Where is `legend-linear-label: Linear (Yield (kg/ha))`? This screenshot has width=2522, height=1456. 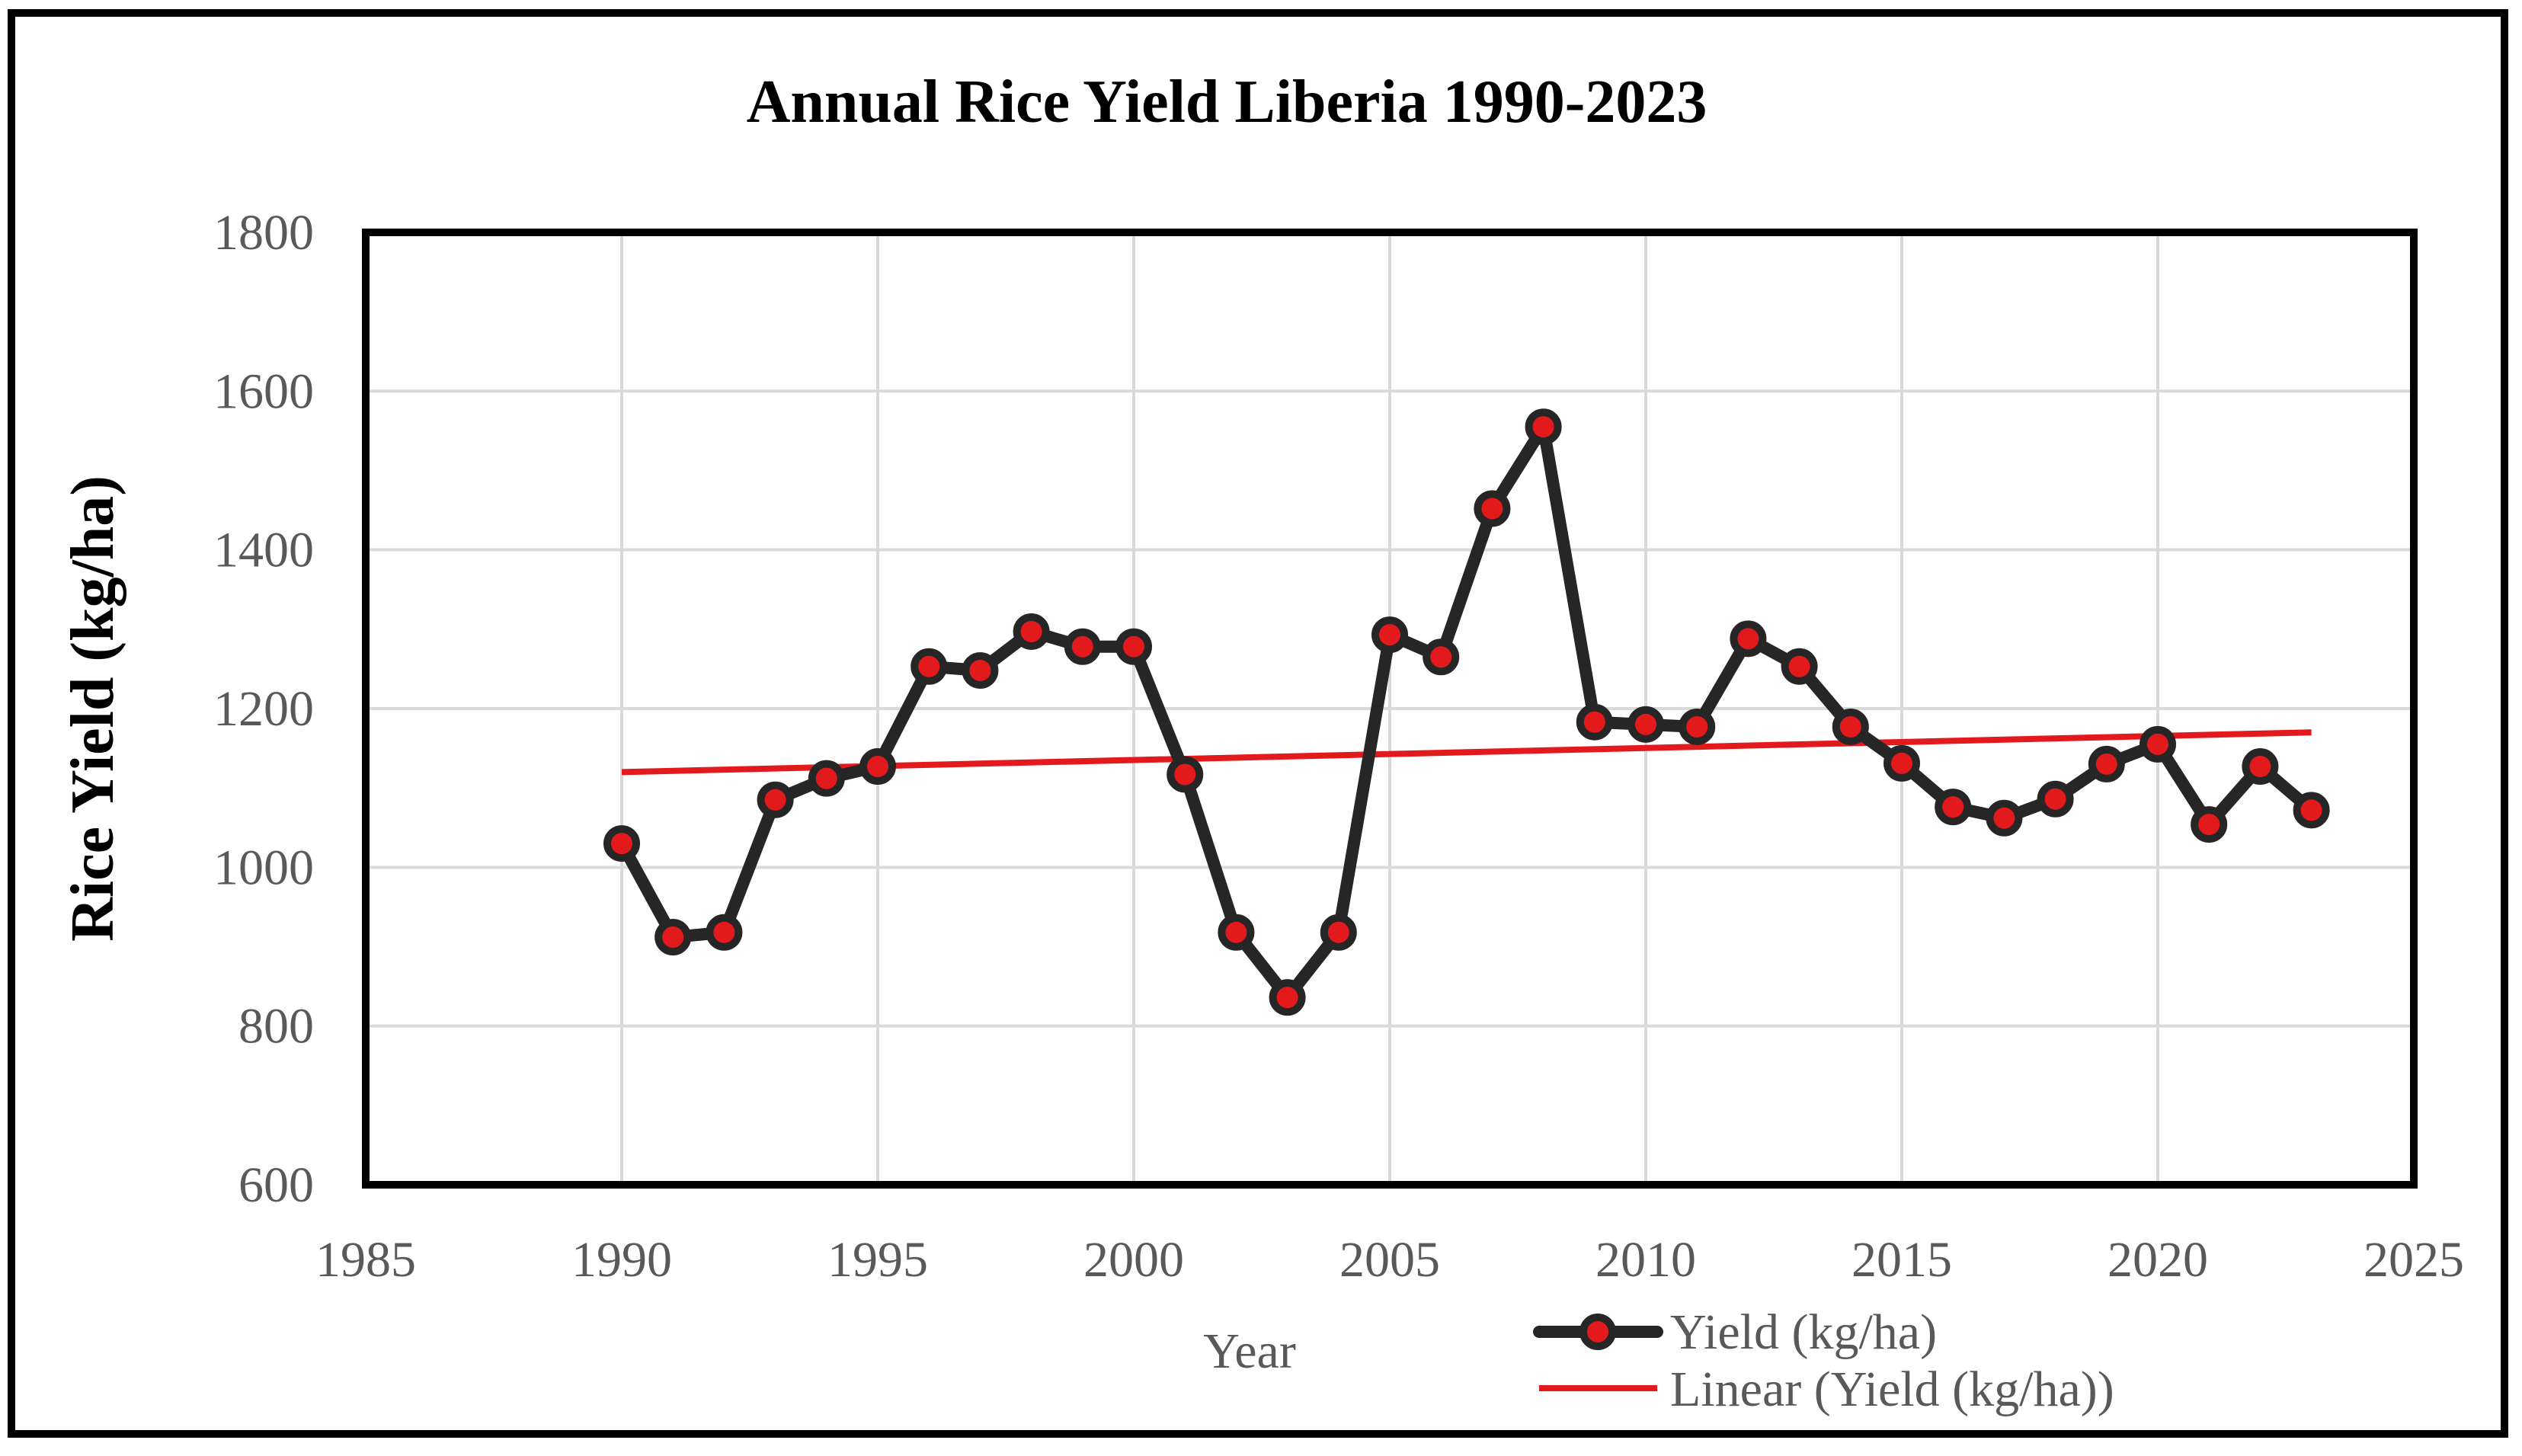
legend-linear-label: Linear (Yield (kg/ha)) is located at coordinates (1892, 1389).